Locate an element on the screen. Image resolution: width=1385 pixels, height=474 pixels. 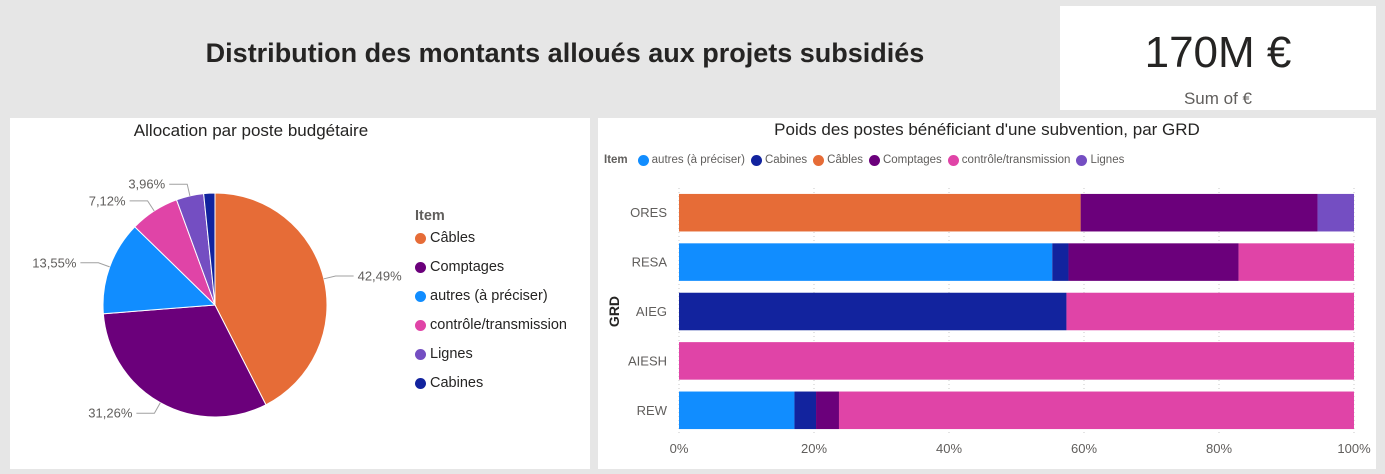
pie-slice-cables is located at coordinates (271, 299).